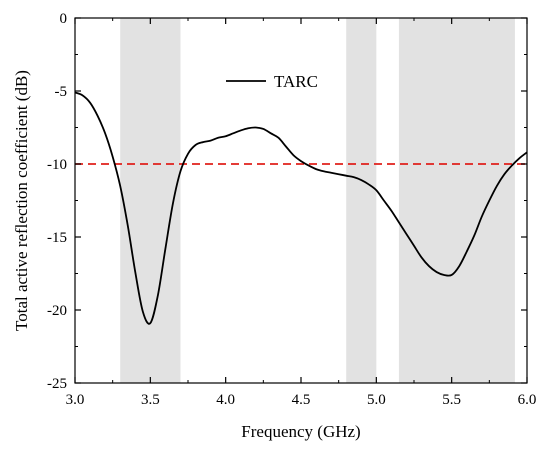 The width and height of the screenshot is (550, 451). I want to click on y-tick-label: -15, so click(57, 238).